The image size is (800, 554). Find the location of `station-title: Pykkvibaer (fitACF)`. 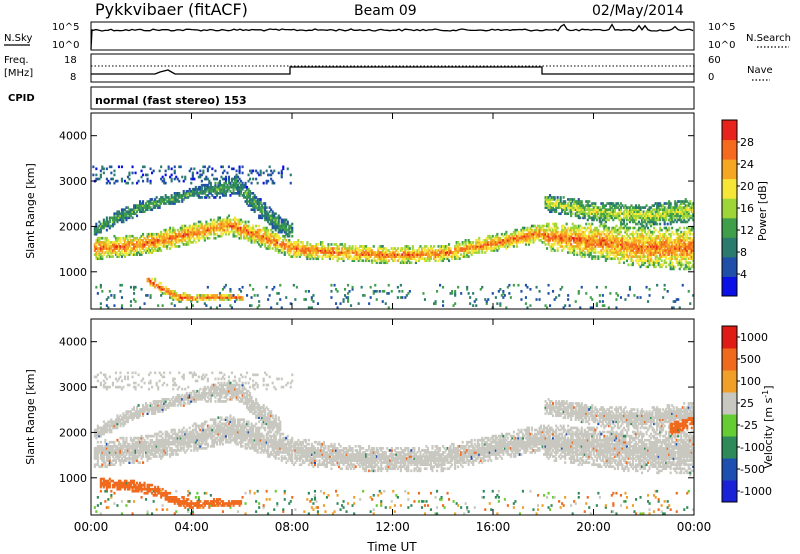

station-title: Pykkvibaer (fitACF) is located at coordinates (171, 9).